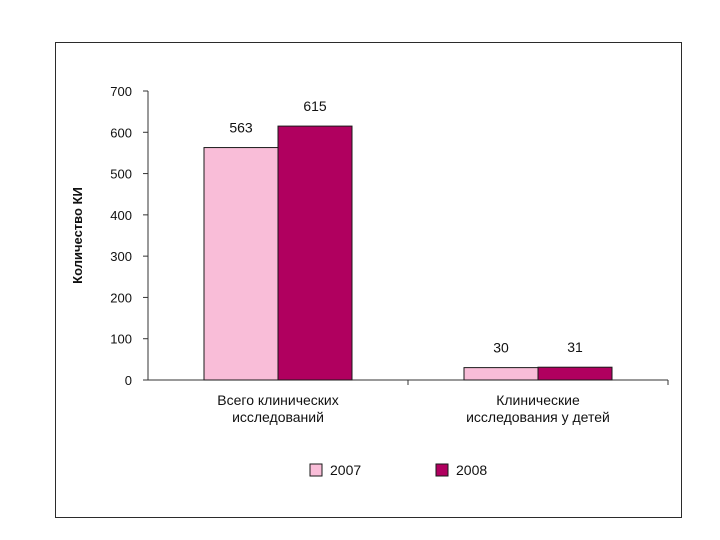 Image resolution: width=720 pixels, height=540 pixels. I want to click on data-label: 30, so click(501, 348).